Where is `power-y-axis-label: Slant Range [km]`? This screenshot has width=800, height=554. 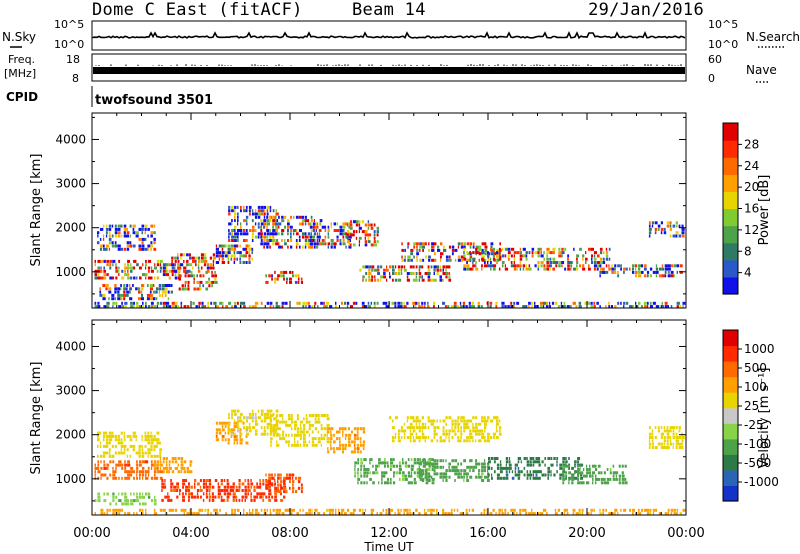 power-y-axis-label: Slant Range [km] is located at coordinates (36, 210).